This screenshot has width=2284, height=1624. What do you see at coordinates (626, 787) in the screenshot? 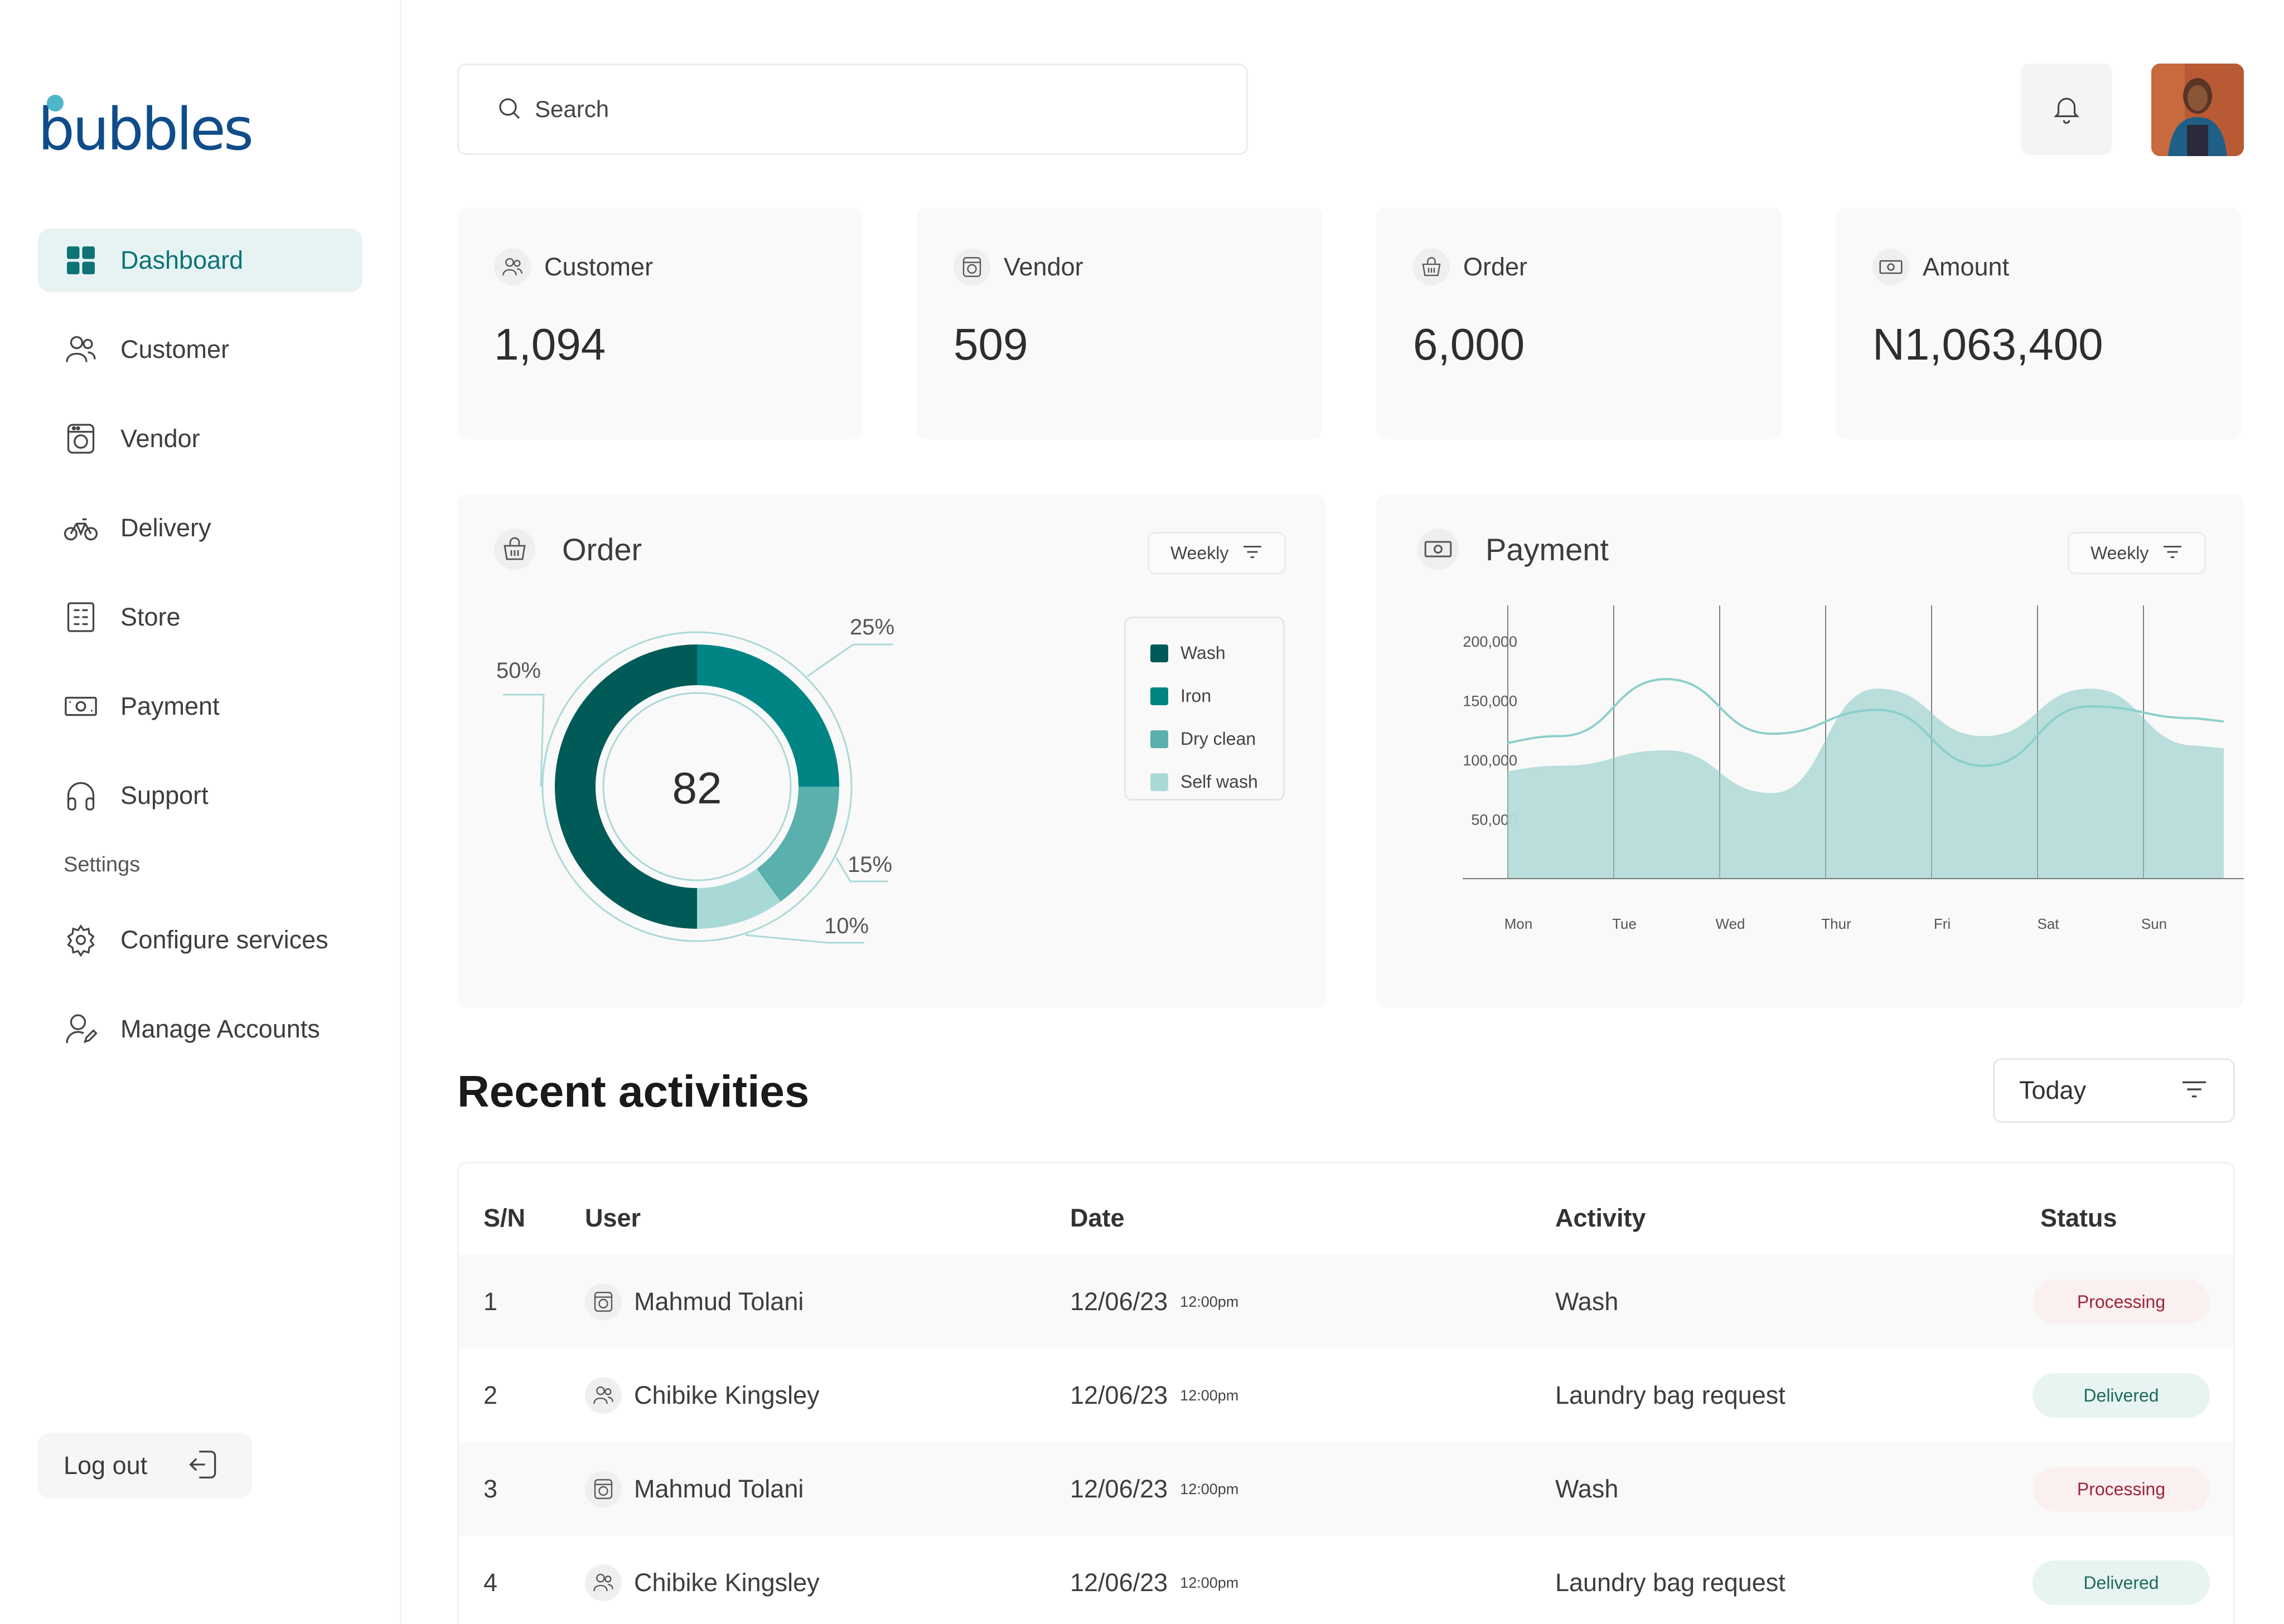
I see `donut-slice-wash` at bounding box center [626, 787].